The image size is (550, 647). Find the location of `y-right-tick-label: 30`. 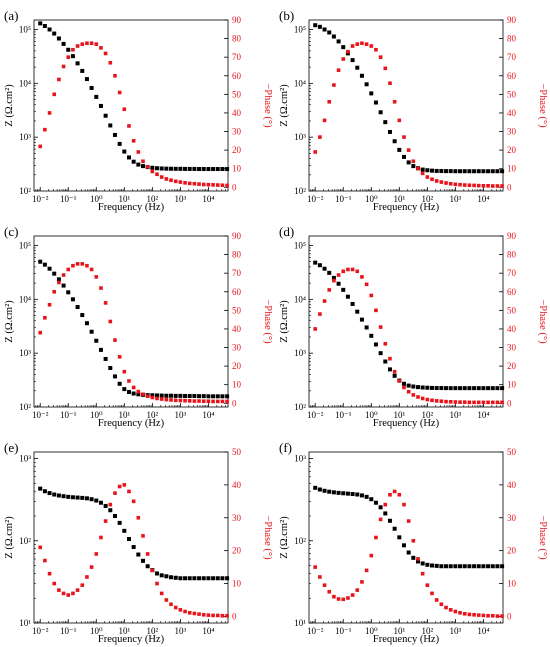

y-right-tick-label: 30 is located at coordinates (512, 132).